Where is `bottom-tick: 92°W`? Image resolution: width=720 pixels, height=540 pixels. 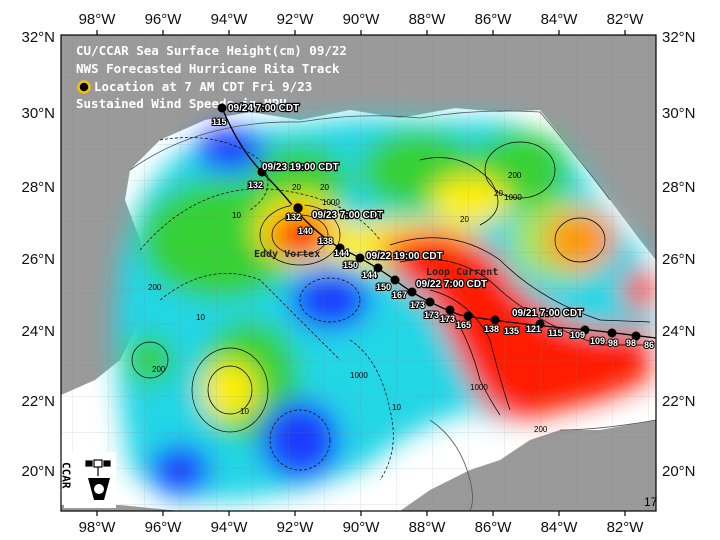
bottom-tick: 92°W is located at coordinates (296, 527).